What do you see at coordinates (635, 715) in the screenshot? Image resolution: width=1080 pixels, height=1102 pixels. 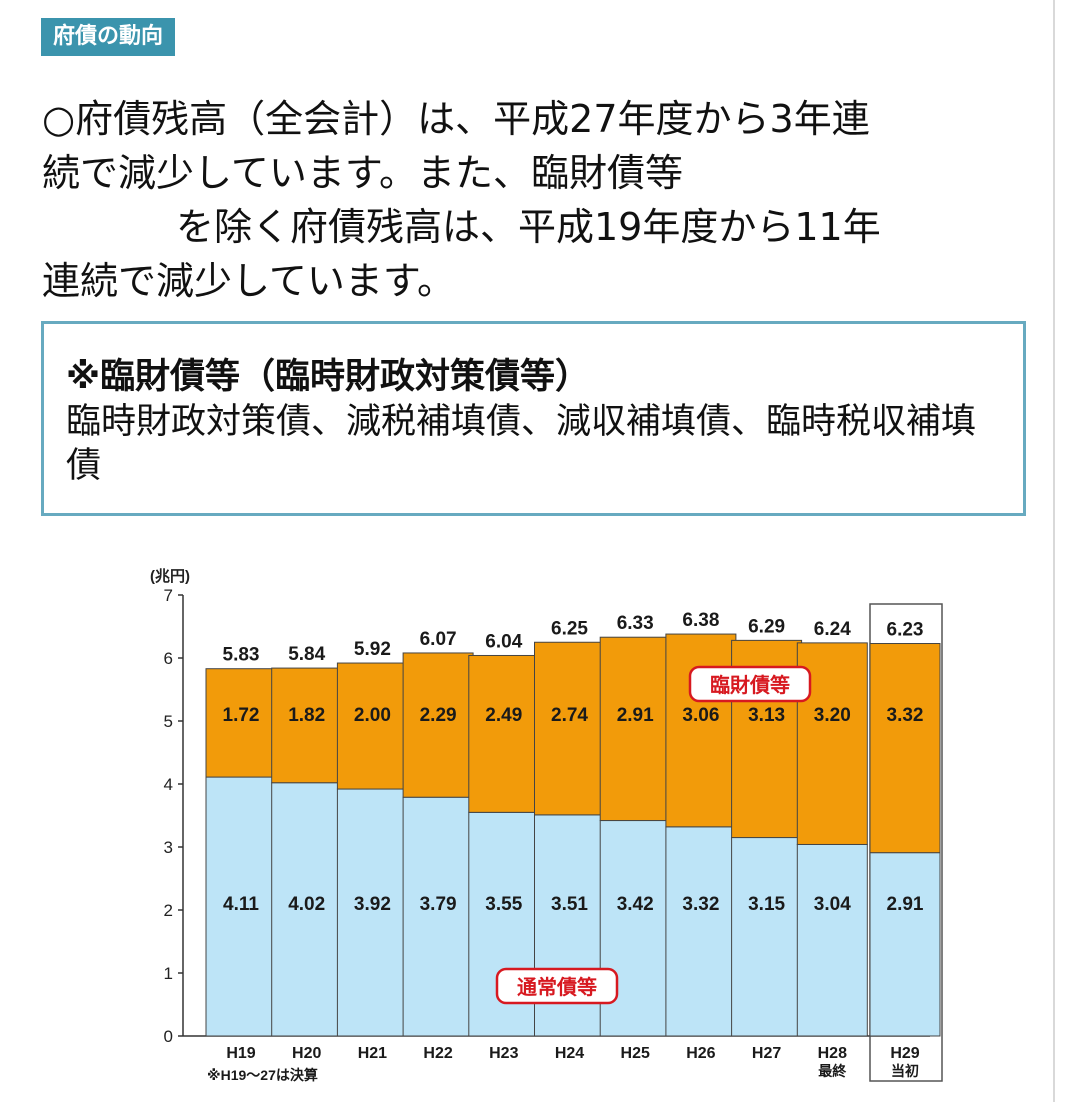 I see `data-label-rinzai: 2.91` at bounding box center [635, 715].